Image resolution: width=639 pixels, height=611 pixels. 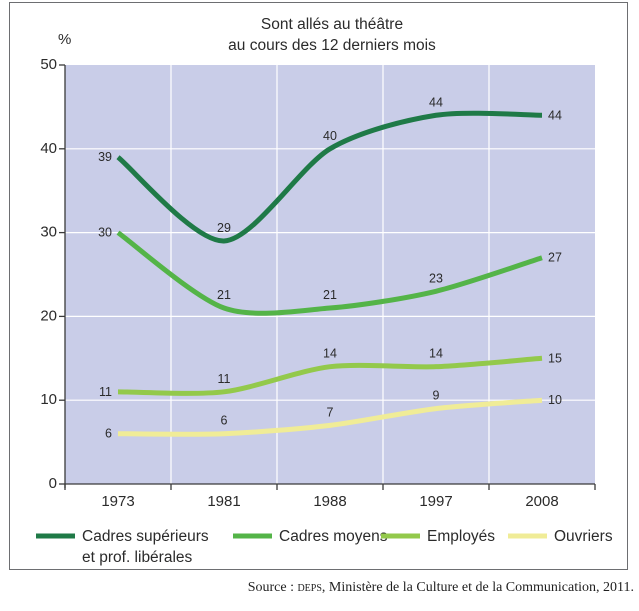 What do you see at coordinates (332, 45) in the screenshot?
I see `chart-title-line: au cours des 12 derniers mois` at bounding box center [332, 45].